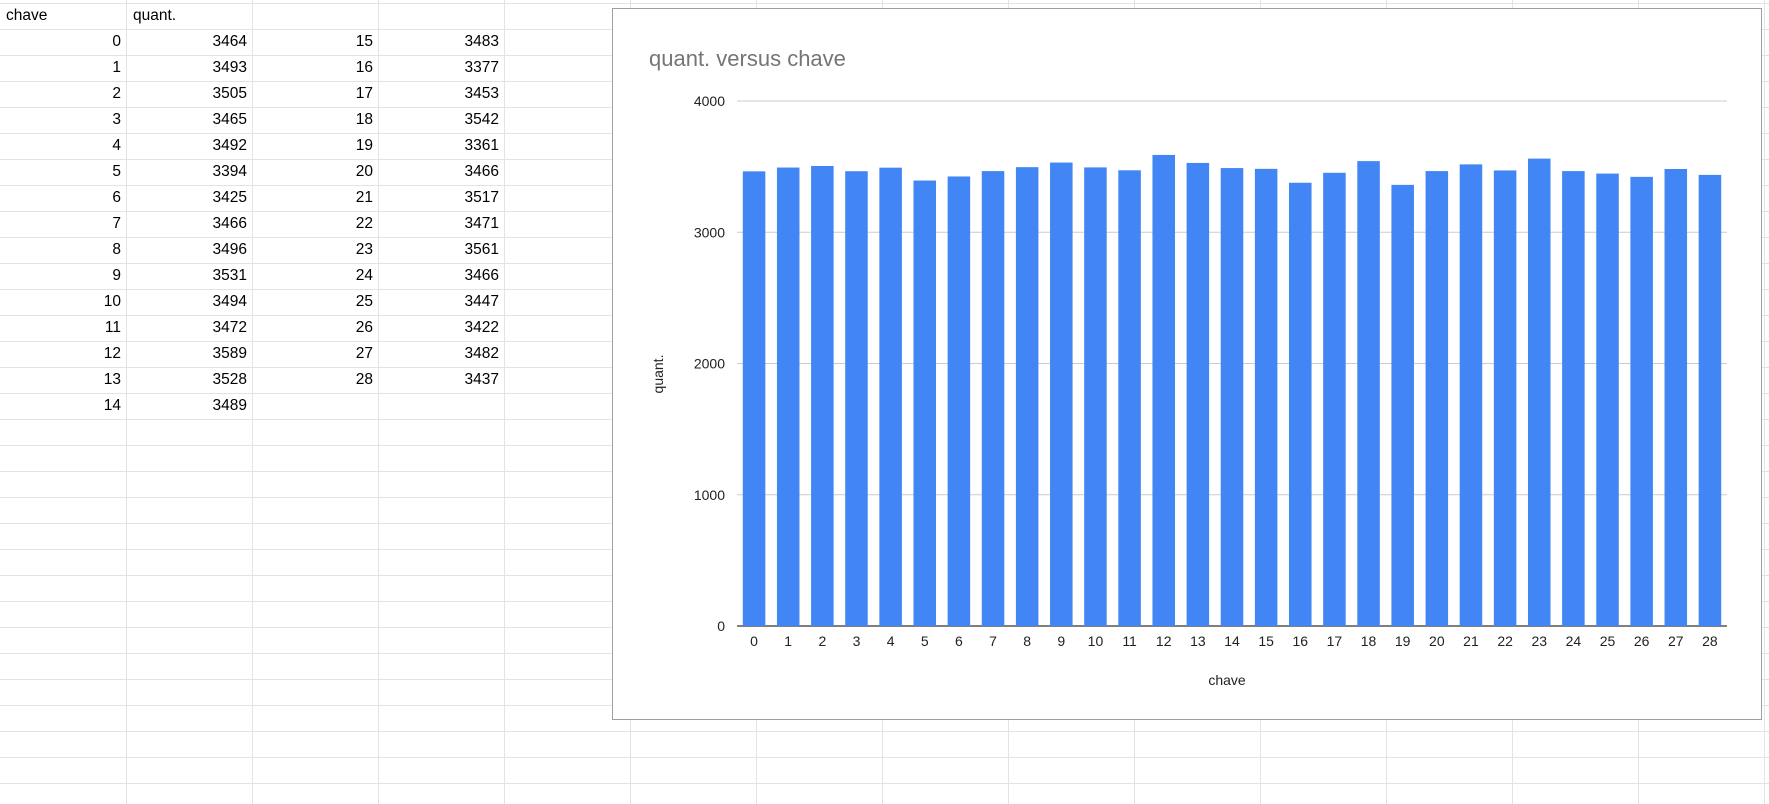  I want to click on y-tick-label: 4000, so click(709, 101).